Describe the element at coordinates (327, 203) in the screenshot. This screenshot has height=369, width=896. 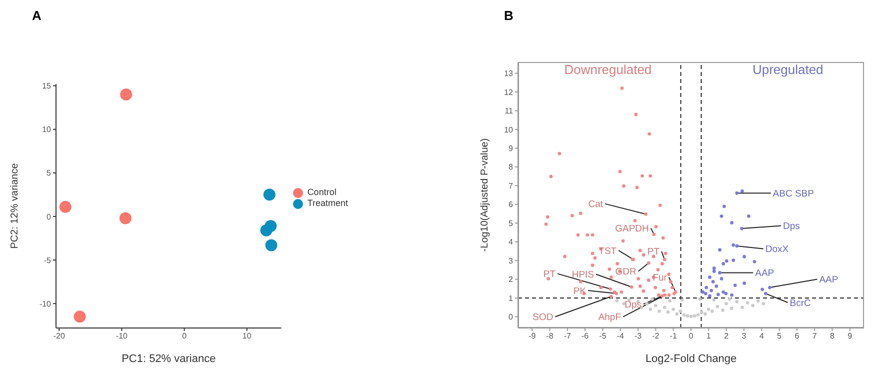
I see `legend-label: Treatment` at that location.